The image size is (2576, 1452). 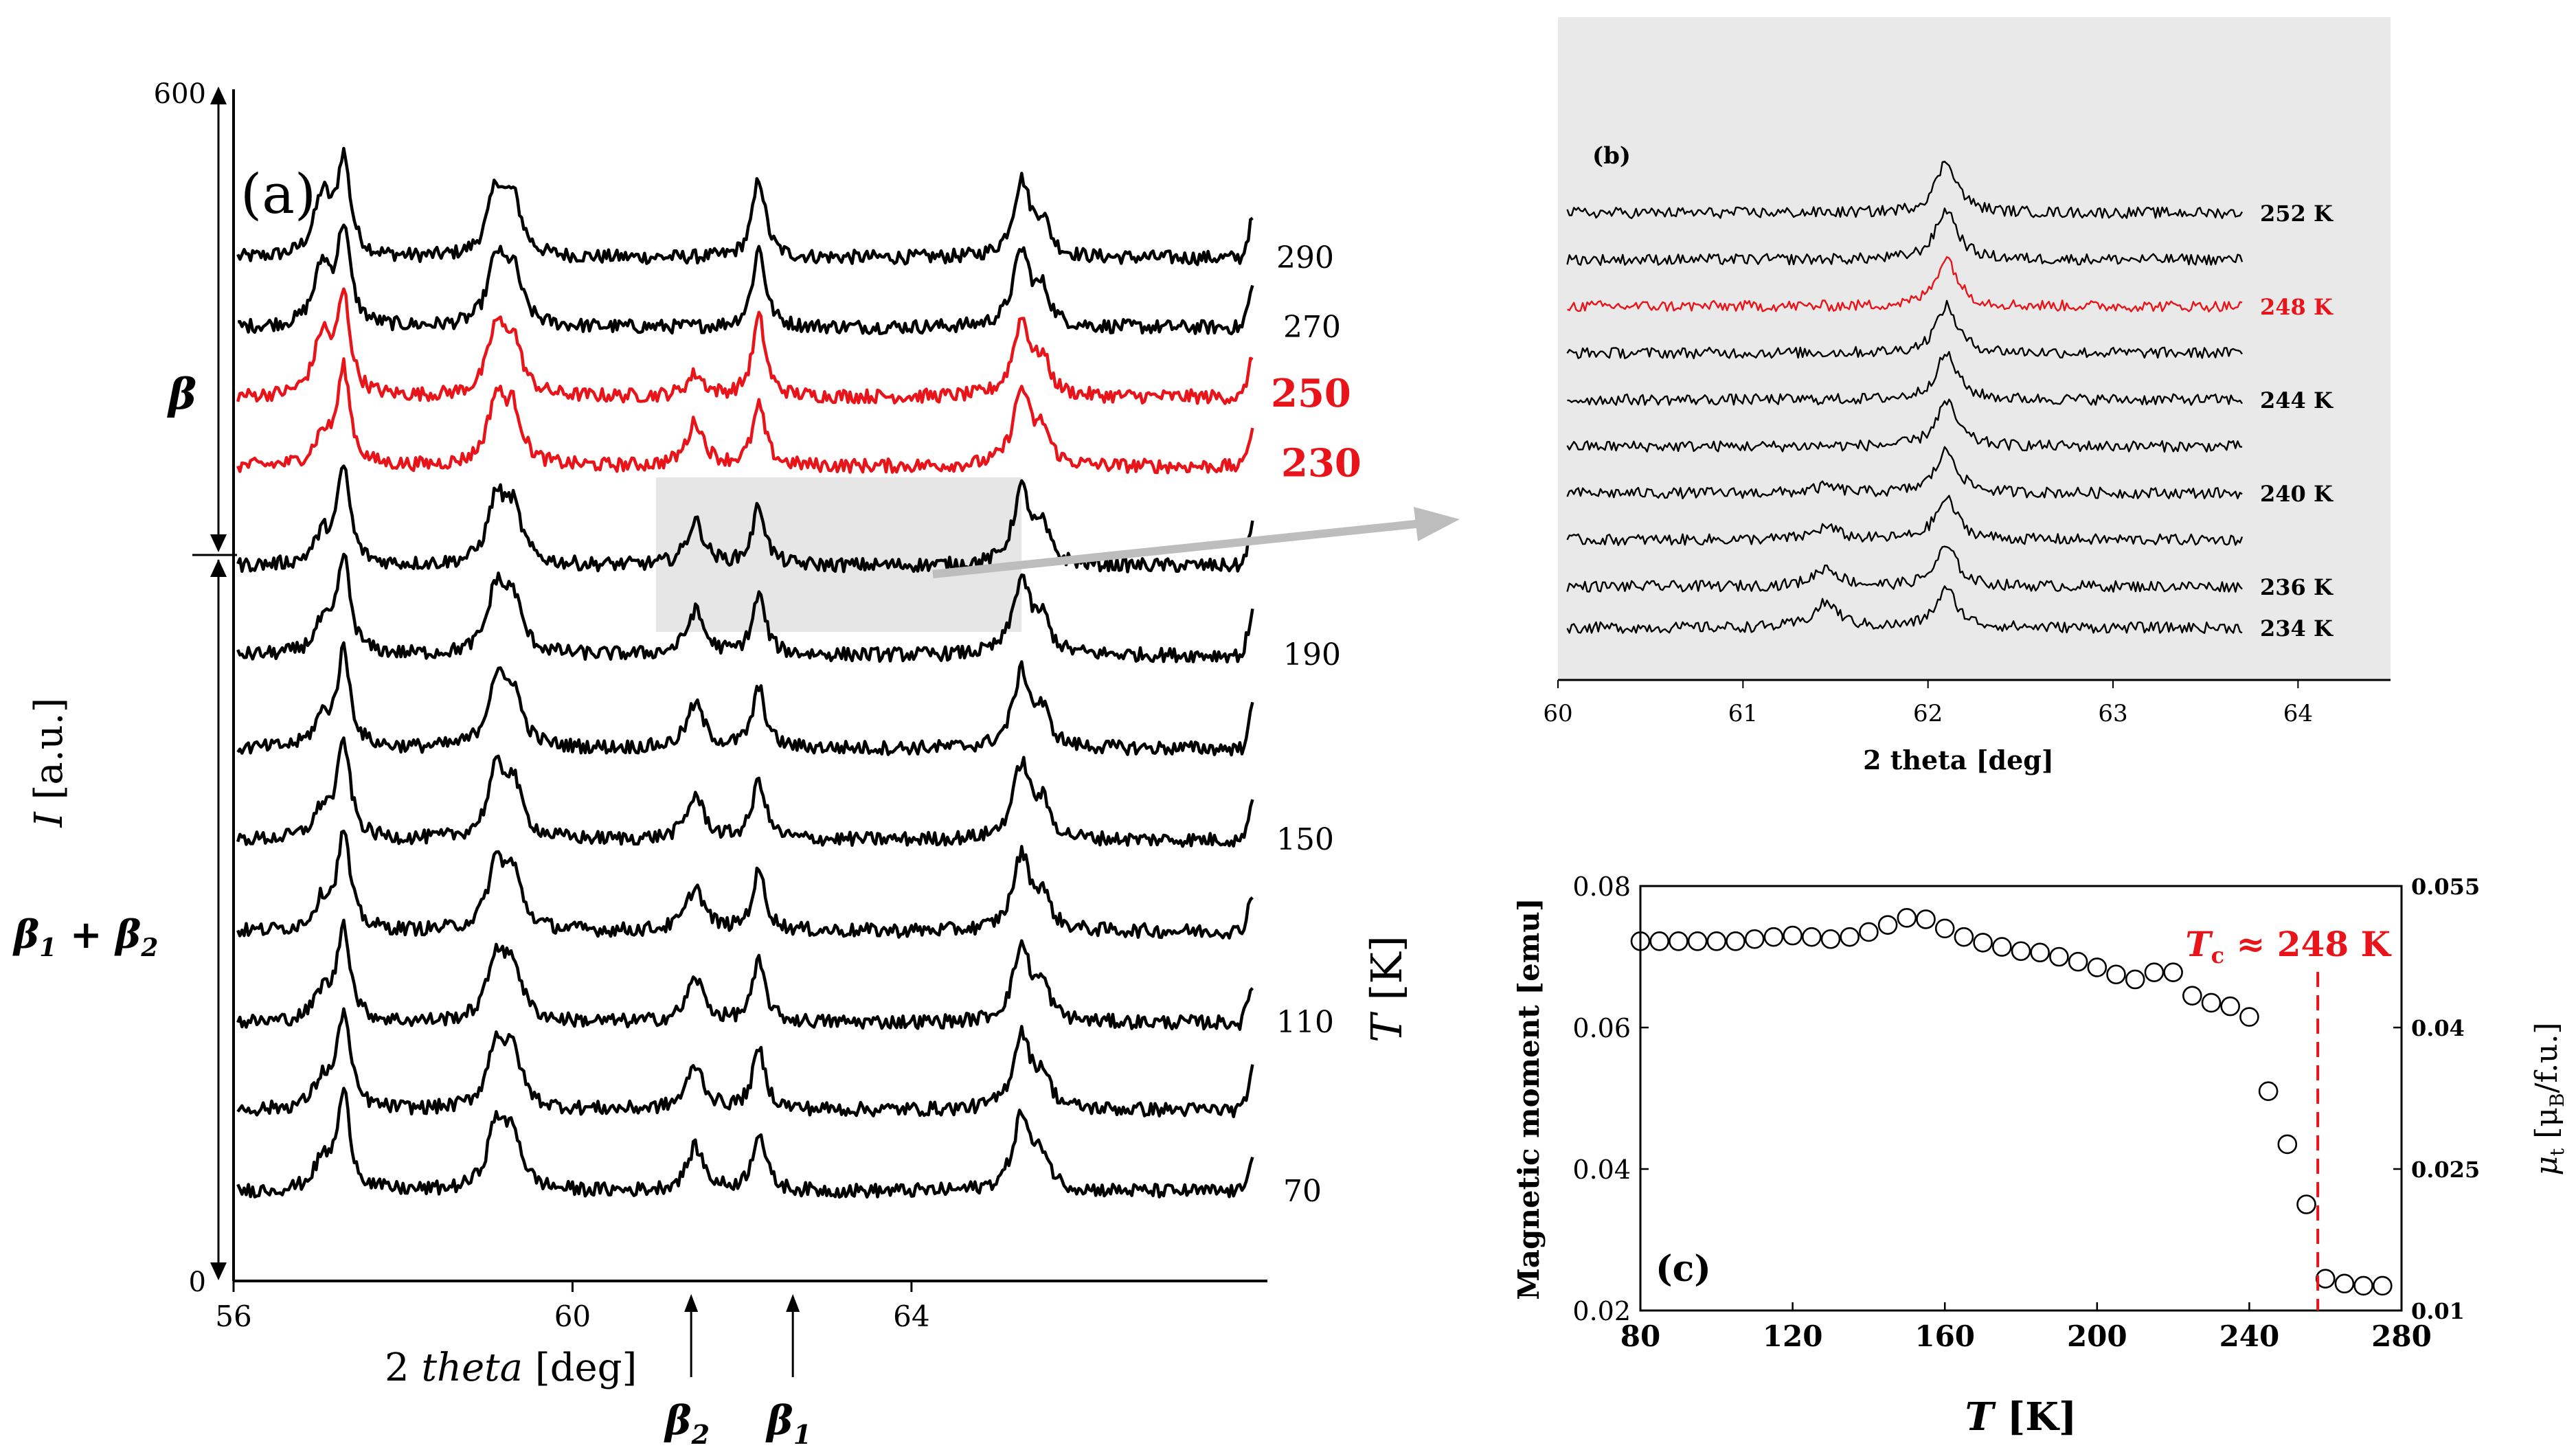 I want to click on data-point-95K, so click(x=1697, y=941).